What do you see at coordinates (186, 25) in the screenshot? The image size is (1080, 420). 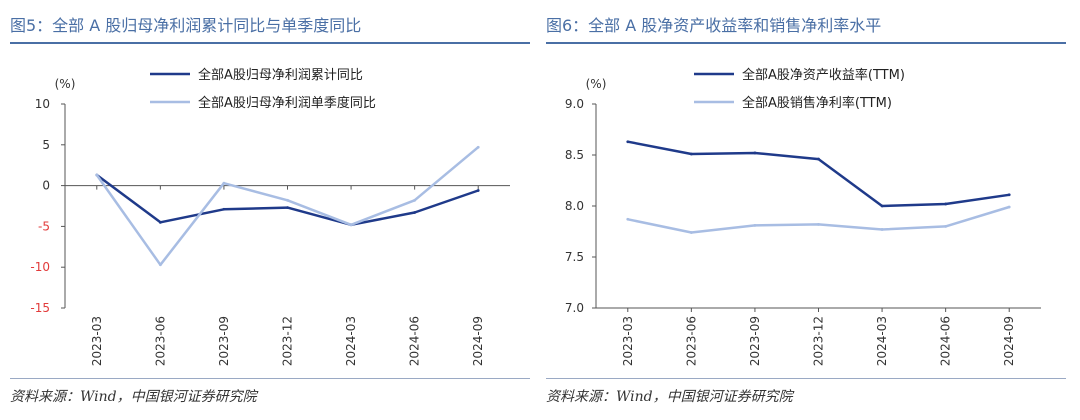 I see `chart-title-left: 图5：全部 A 股归母净利润累计同比与单季度同比` at bounding box center [186, 25].